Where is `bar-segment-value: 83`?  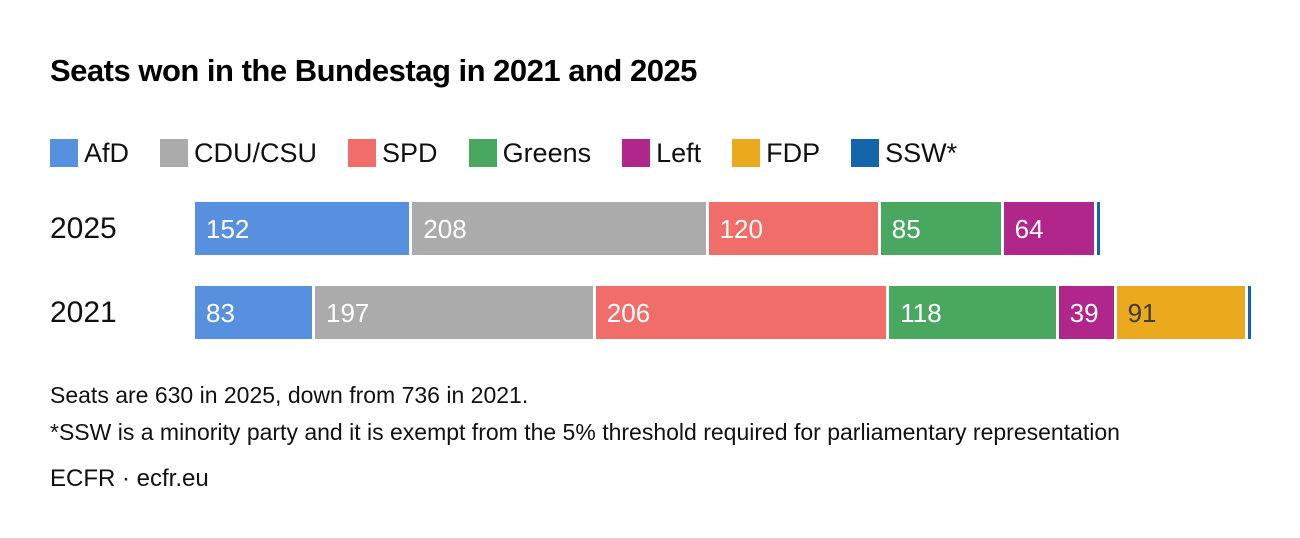 bar-segment-value: 83 is located at coordinates (220, 312).